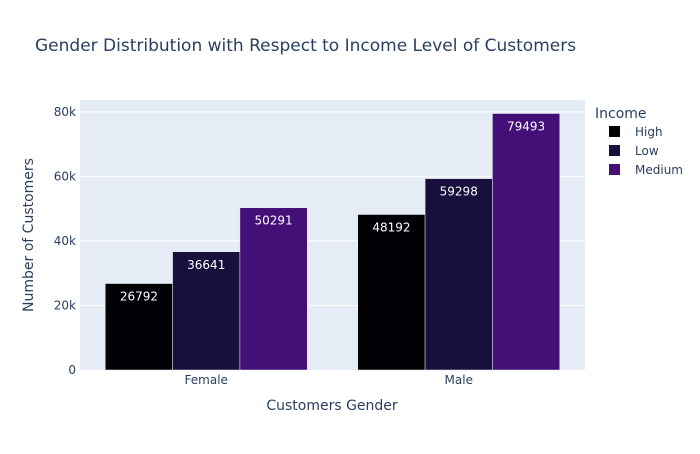 This screenshot has width=700, height=454. What do you see at coordinates (329, 380) in the screenshot?
I see `x-axis-ticks: Female Male` at bounding box center [329, 380].